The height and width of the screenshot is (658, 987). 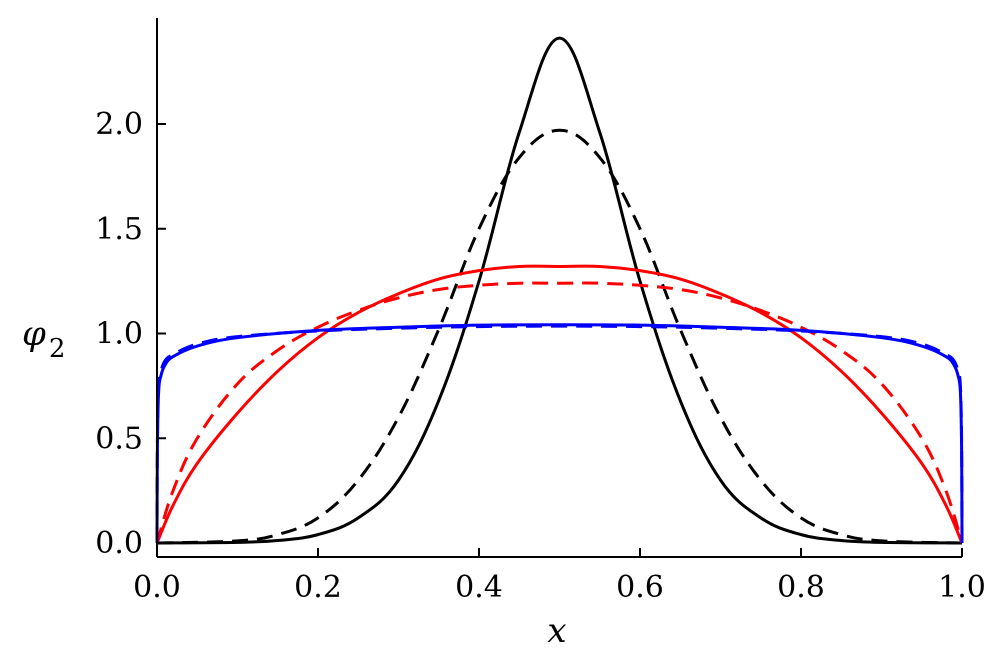 What do you see at coordinates (318, 587) in the screenshot?
I see `x-tick-label: 0.2` at bounding box center [318, 587].